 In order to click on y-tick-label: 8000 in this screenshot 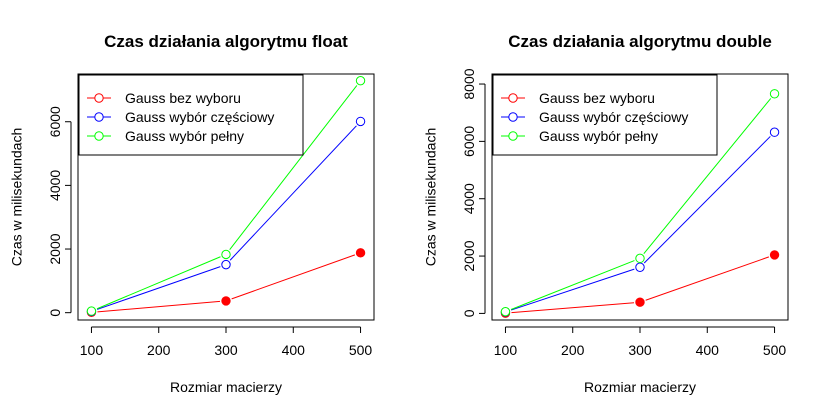, I will do `click(469, 83)`.